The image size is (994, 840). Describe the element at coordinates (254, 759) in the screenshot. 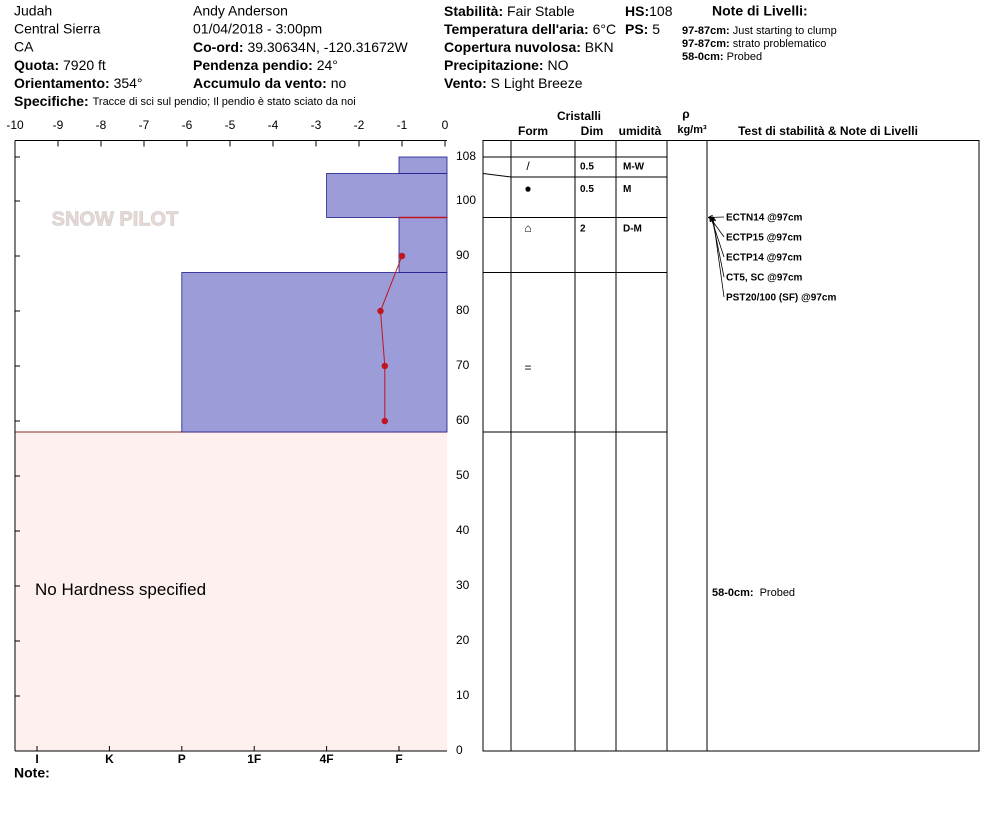

I see `hardness-label: 1F` at that location.